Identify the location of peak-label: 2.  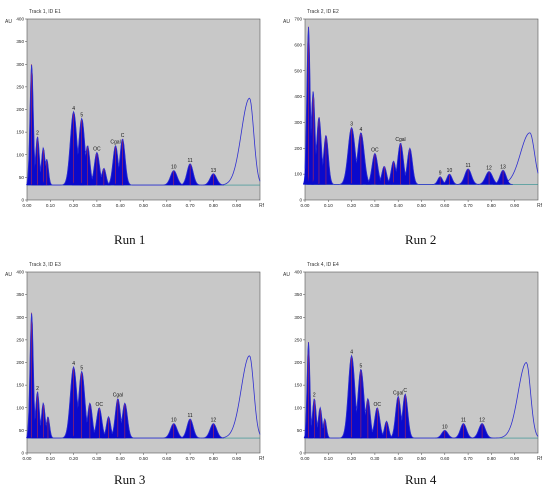
(314, 396).